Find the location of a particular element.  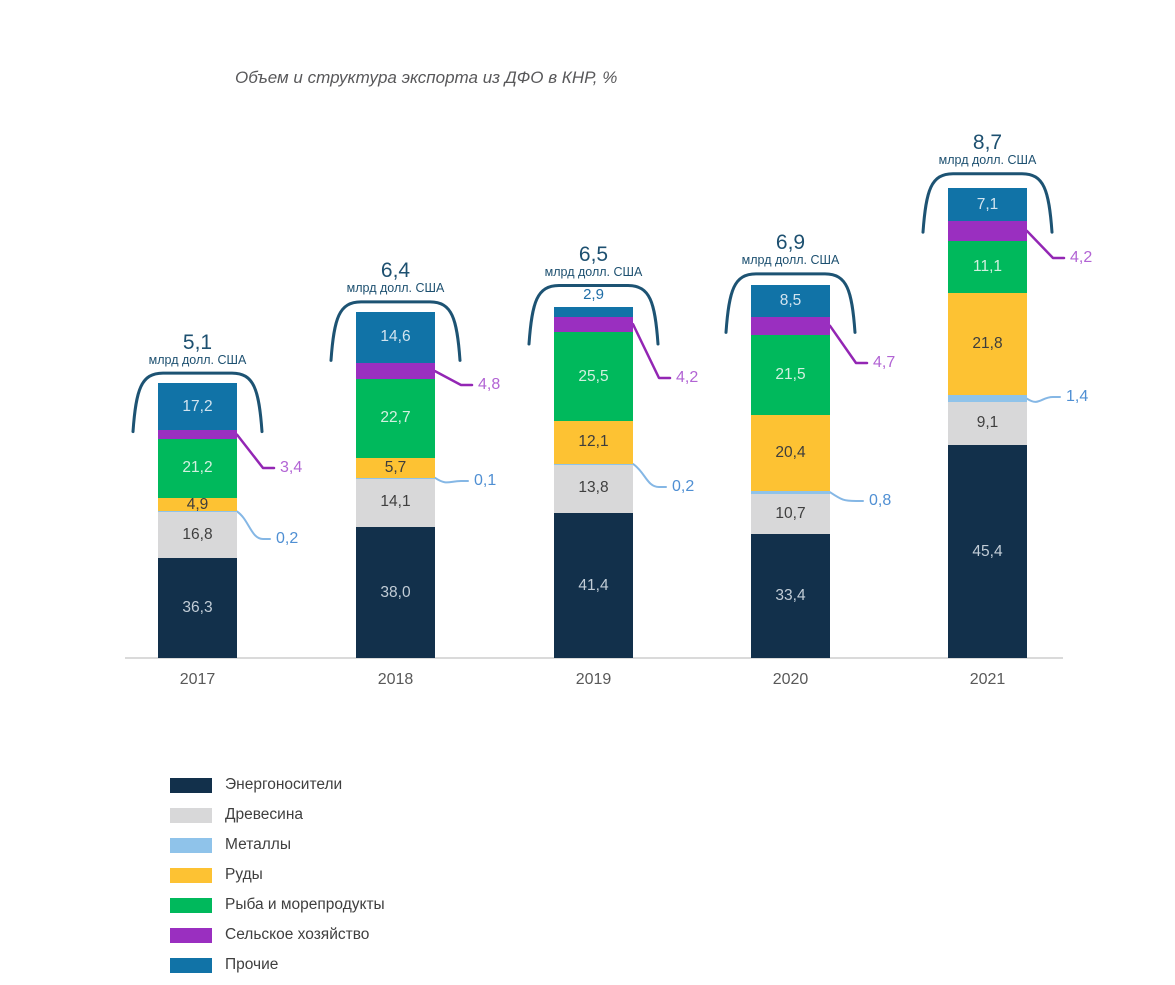

segment-value-label: 25,5 is located at coordinates (593, 376).